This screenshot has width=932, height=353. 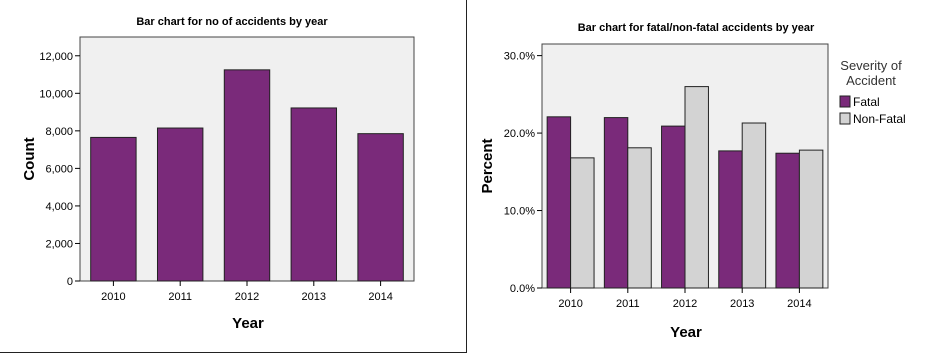 I want to click on y-axis: 0 2,000 4,000 6,000 8,000 10,000 12,000, so click(x=59, y=169).